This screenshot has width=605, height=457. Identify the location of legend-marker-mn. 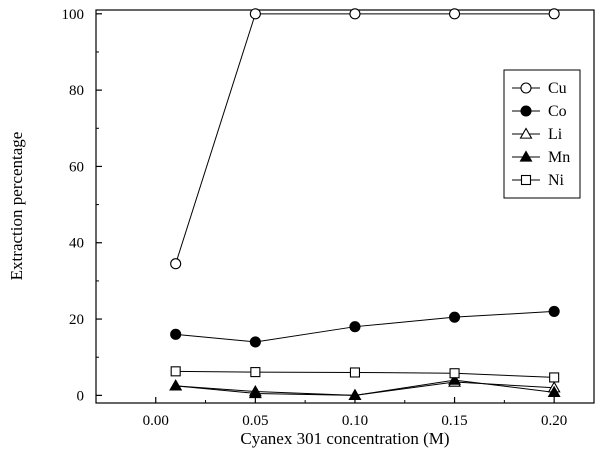
(526, 156).